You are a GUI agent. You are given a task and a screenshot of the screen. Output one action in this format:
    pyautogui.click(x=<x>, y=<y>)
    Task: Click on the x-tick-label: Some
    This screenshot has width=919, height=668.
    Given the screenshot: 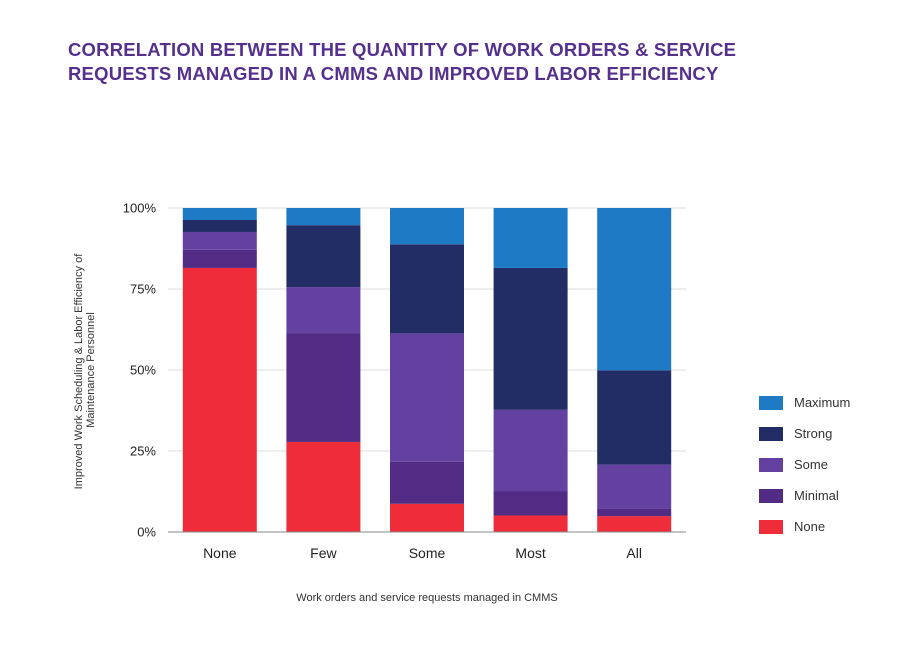 What is the action you would take?
    pyautogui.click(x=427, y=553)
    